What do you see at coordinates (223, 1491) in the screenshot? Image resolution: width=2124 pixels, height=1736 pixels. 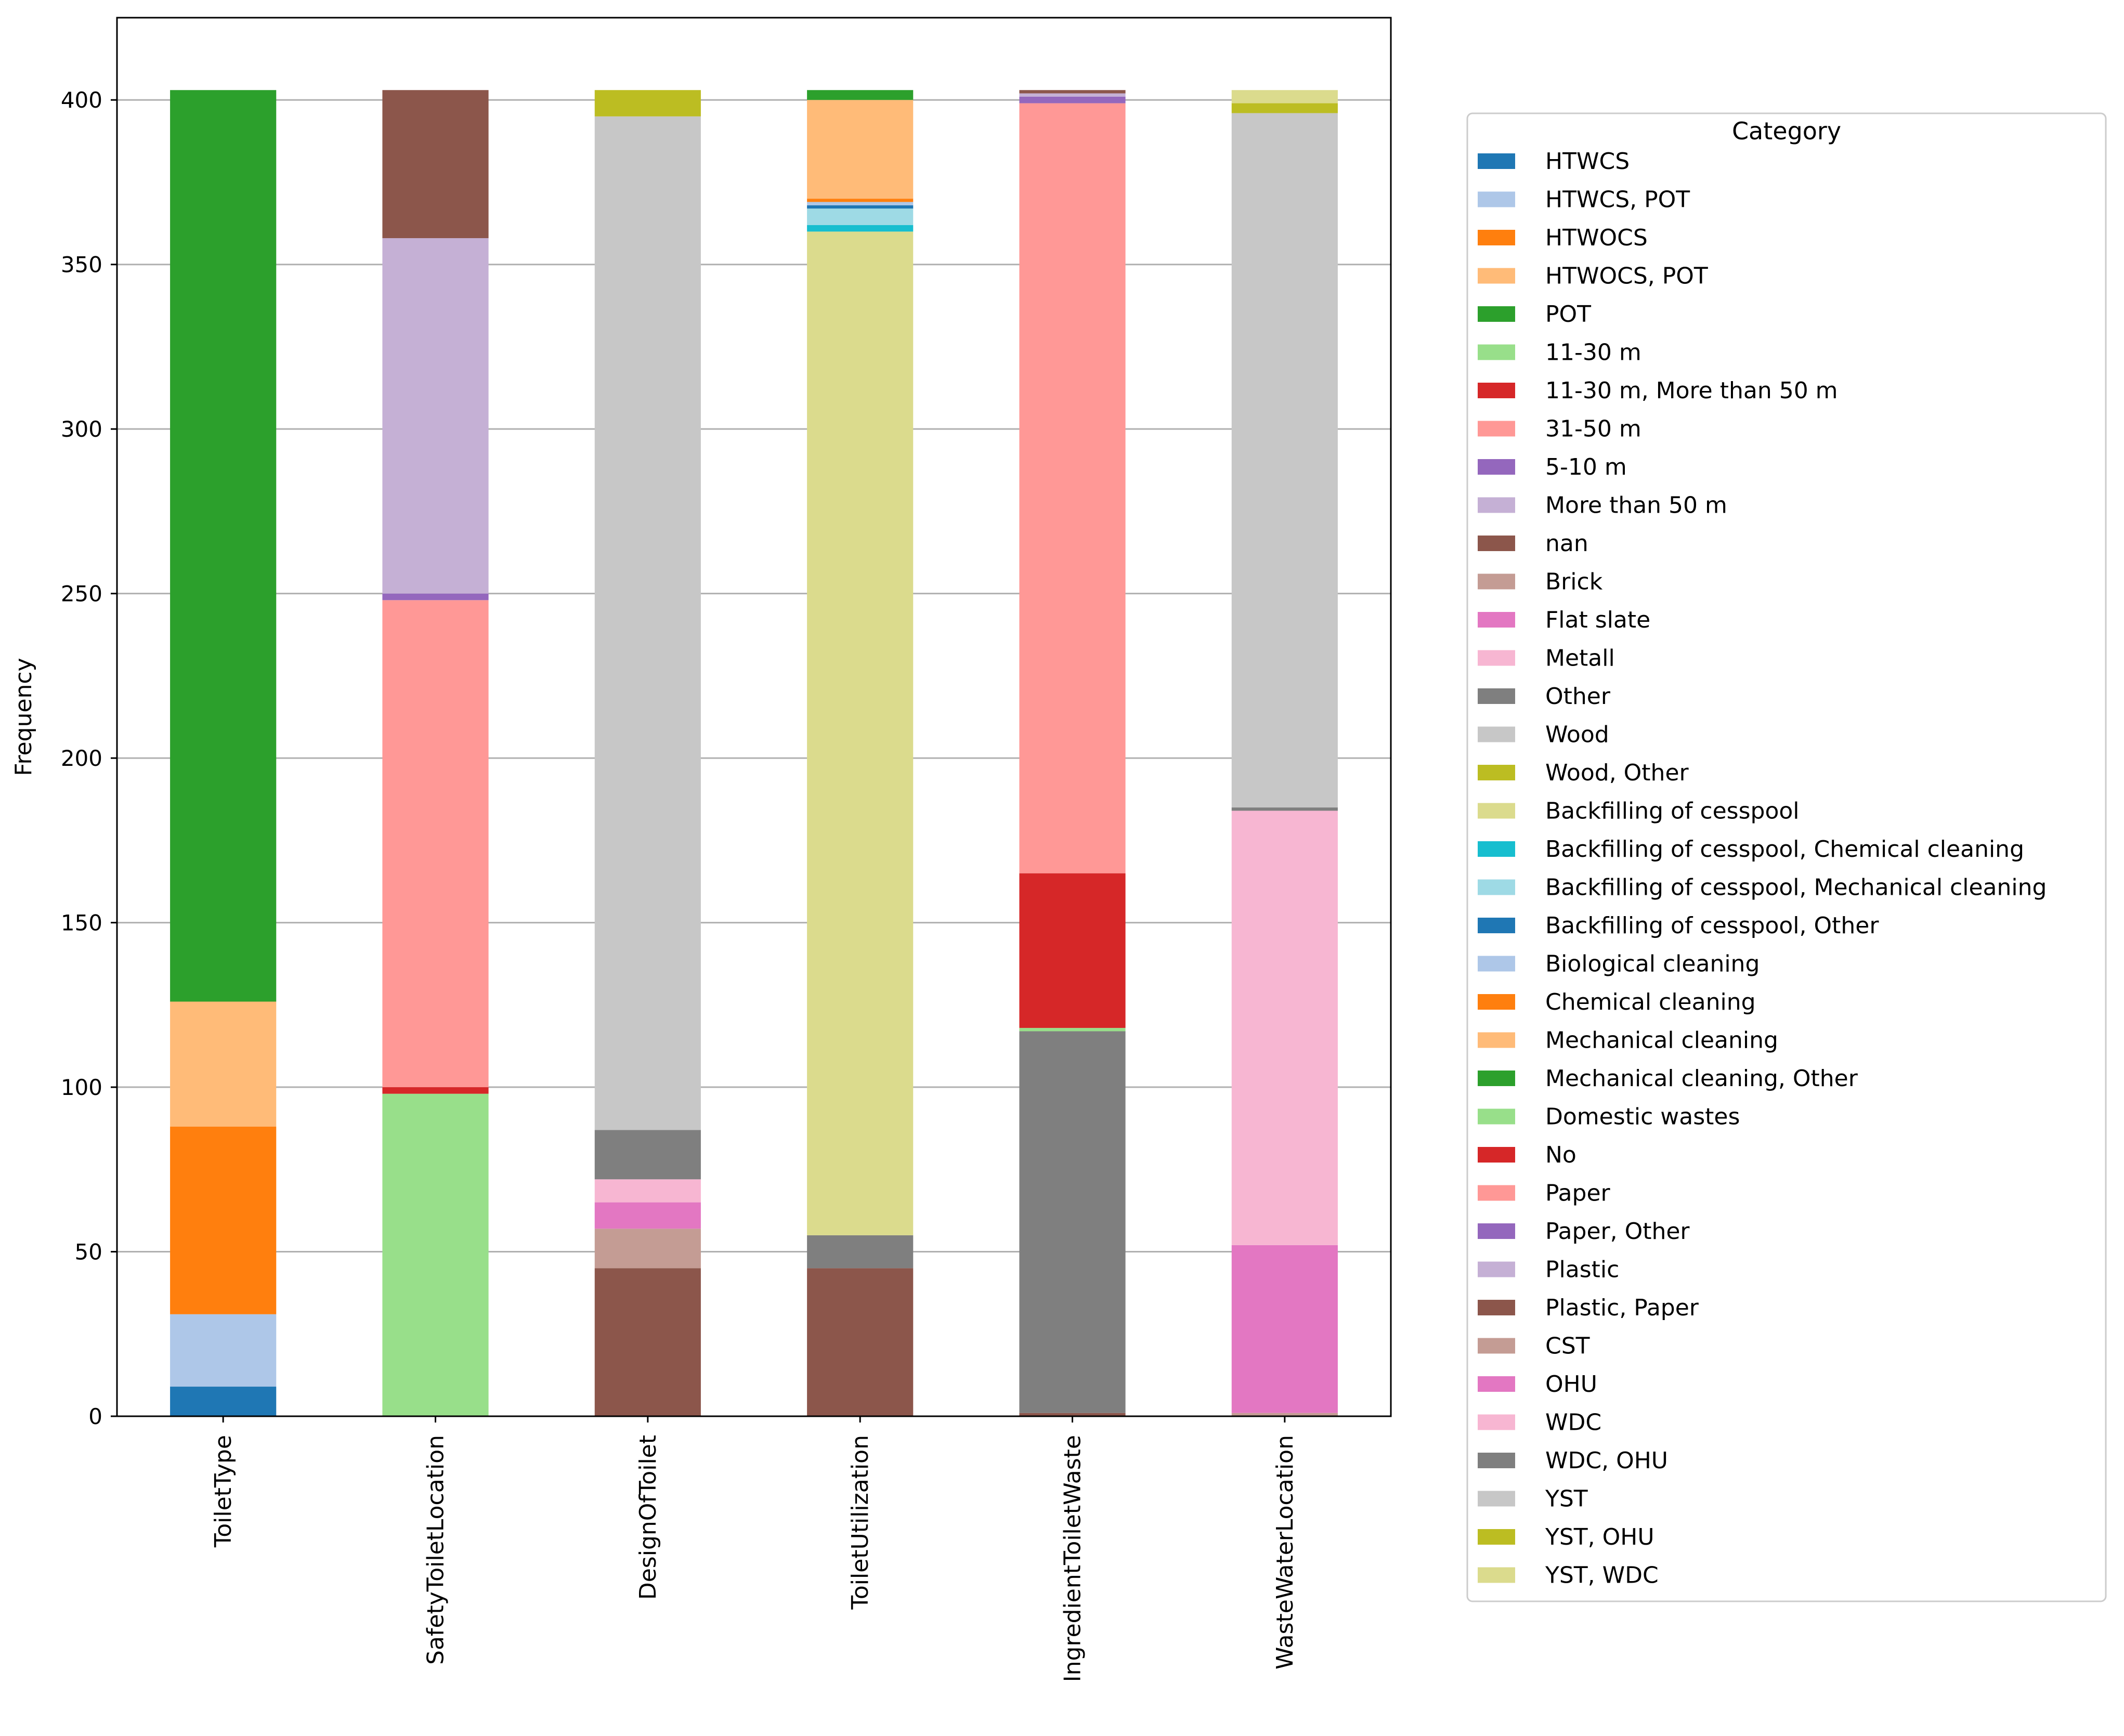 I see `x-tick-label: ToiletType` at bounding box center [223, 1491].